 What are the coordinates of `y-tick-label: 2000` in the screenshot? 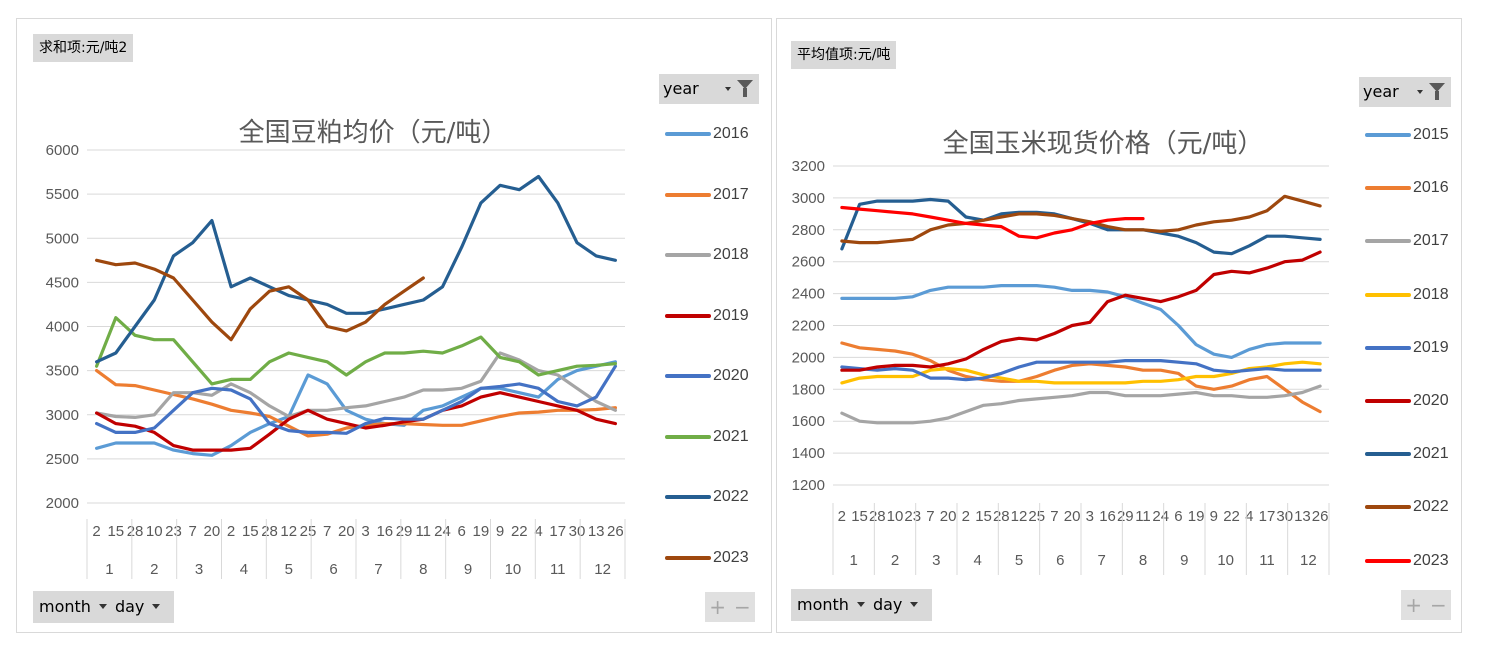 It's located at (808, 357).